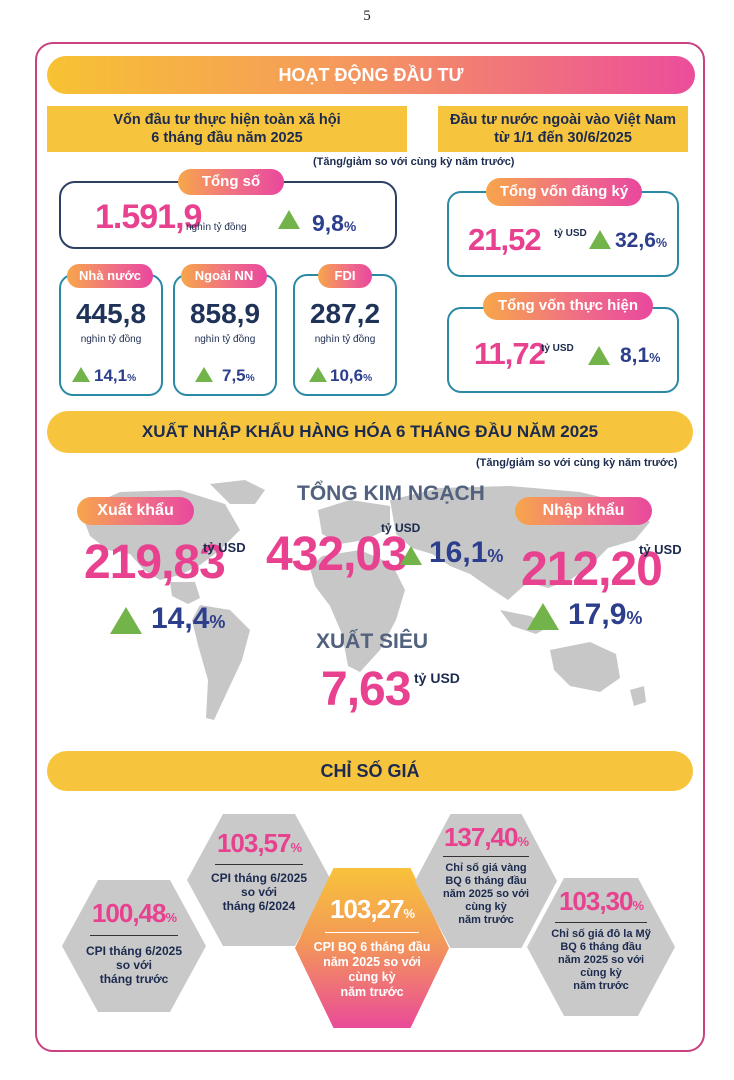 This screenshot has height=1080, width=734. Describe the element at coordinates (372, 641) in the screenshot. I see `surplus-label: XUẤT SIÊU` at that location.